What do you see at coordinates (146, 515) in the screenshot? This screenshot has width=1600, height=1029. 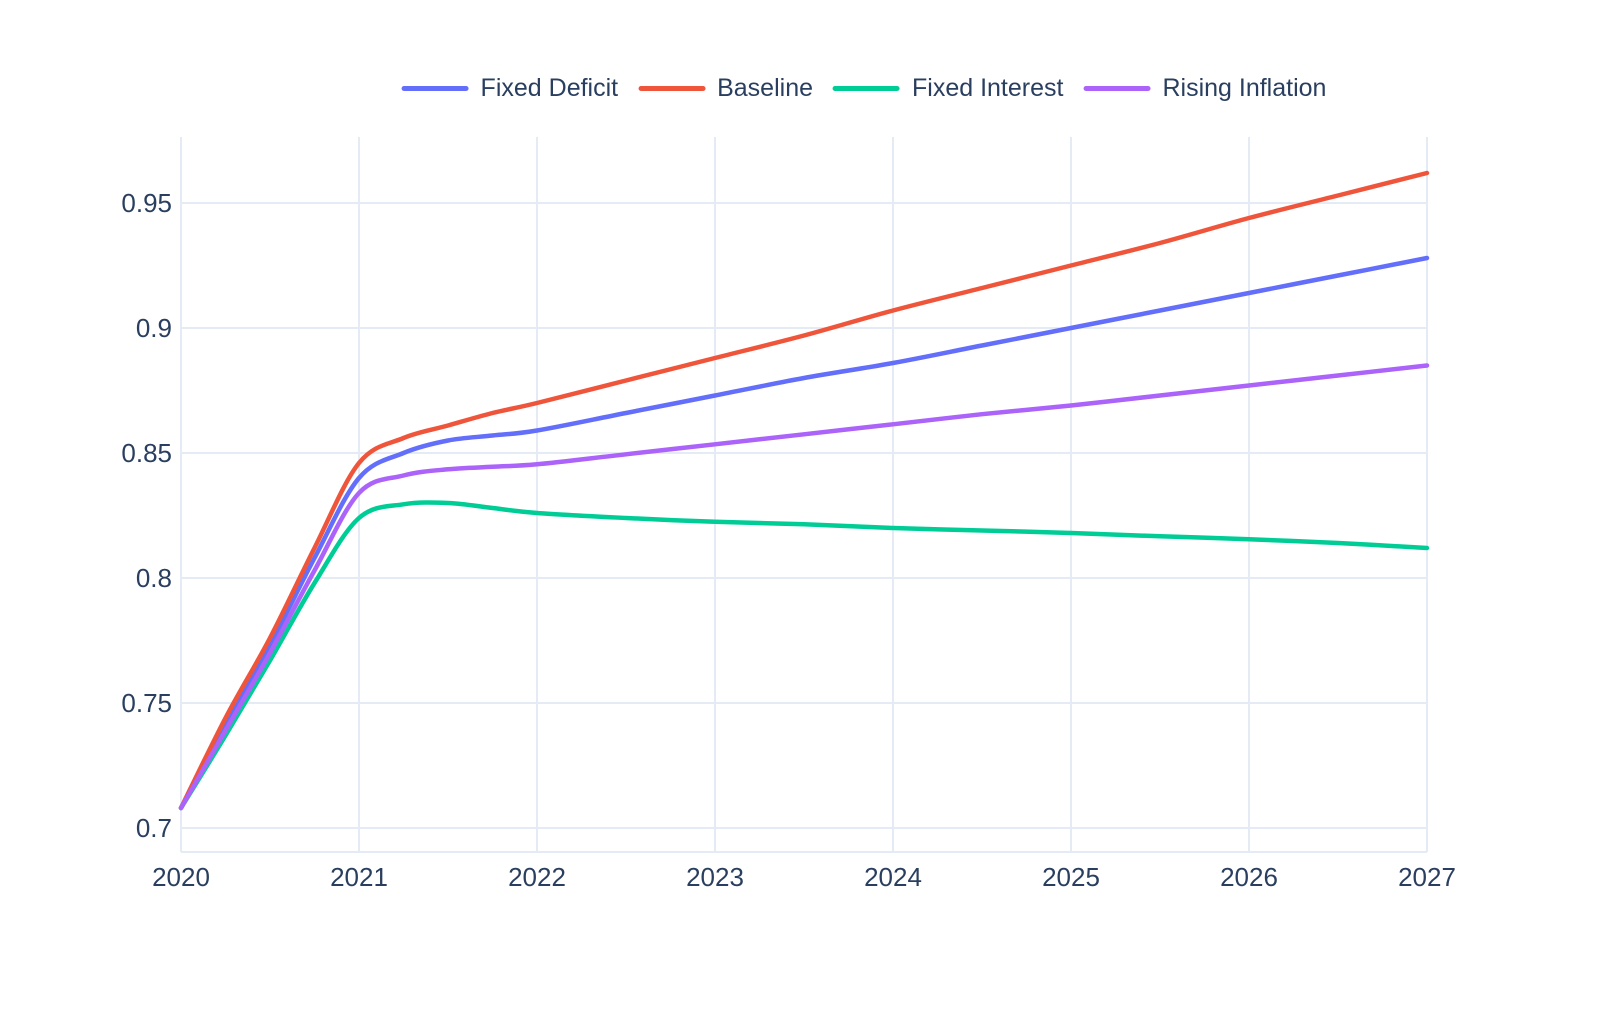 I see `y-axis-ticks: 0.7 0.75 0.8 0.85 0.9 0.95` at bounding box center [146, 515].